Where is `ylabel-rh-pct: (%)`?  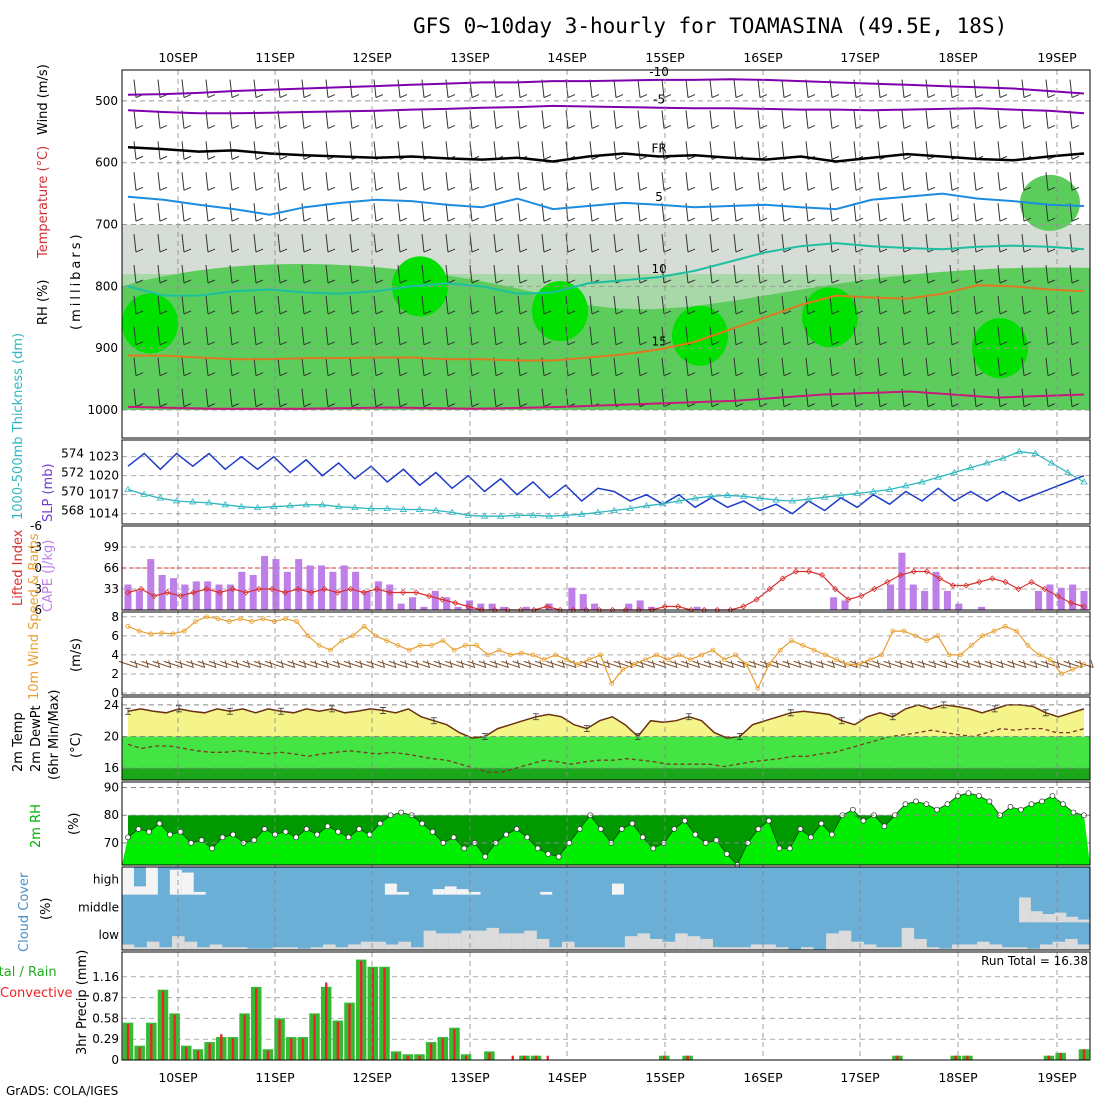
ylabel-rh-pct: (%) is located at coordinates (74, 824).